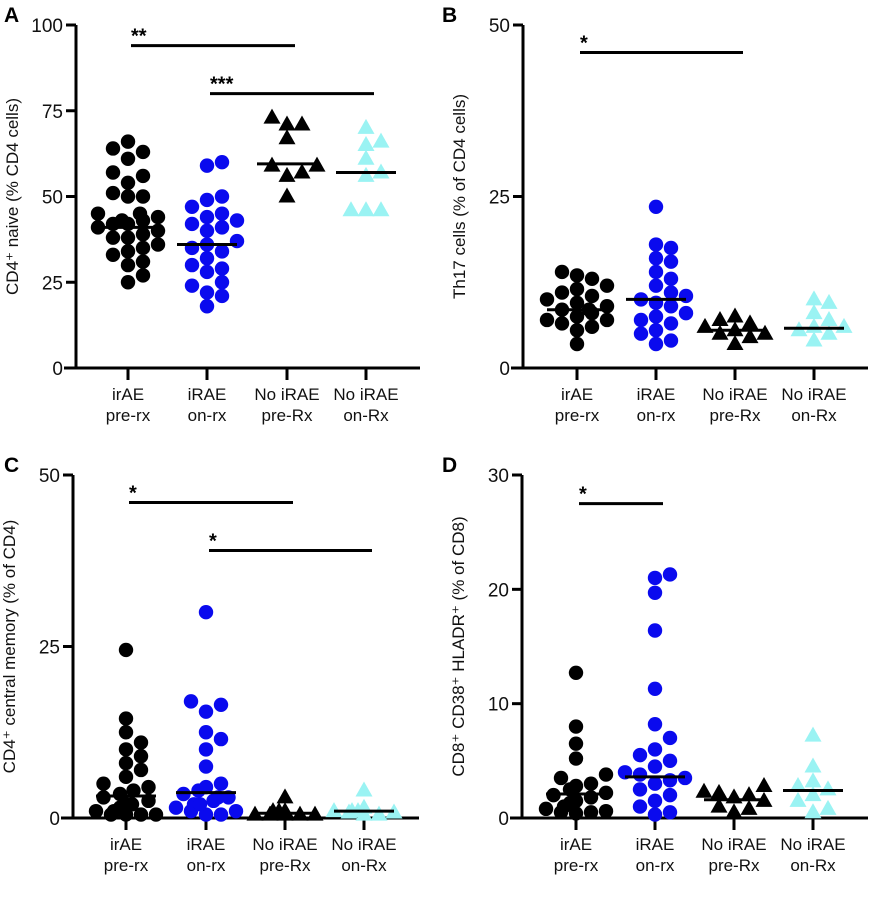 The height and width of the screenshot is (900, 875). I want to click on panel-letter: A, so click(11, 15).